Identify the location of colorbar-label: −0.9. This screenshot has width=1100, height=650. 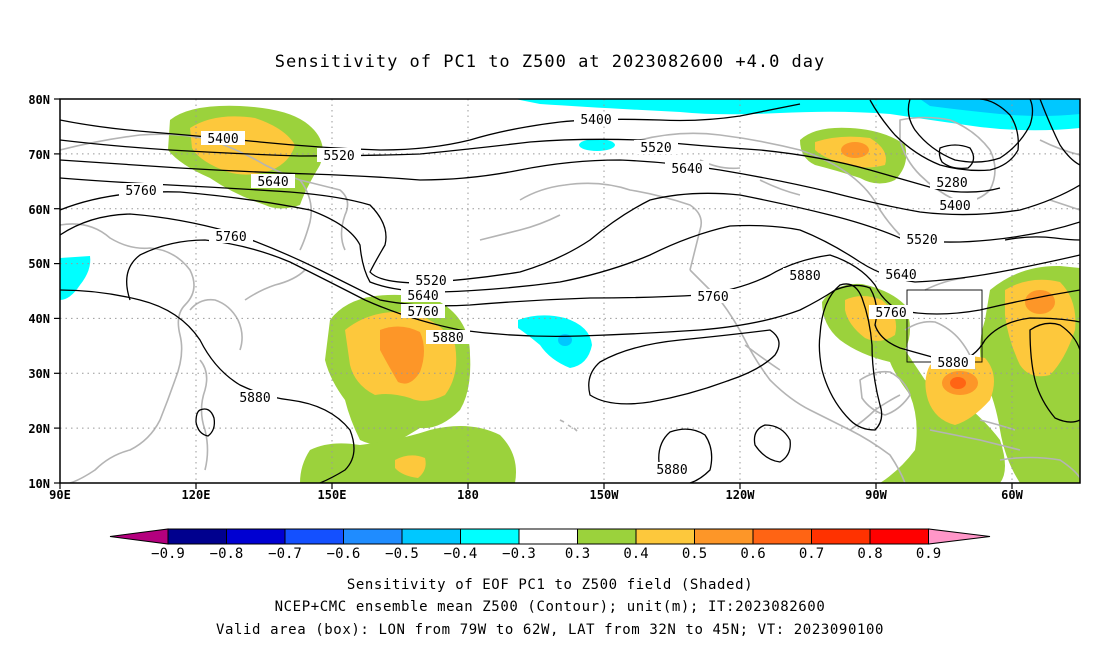
(168, 554).